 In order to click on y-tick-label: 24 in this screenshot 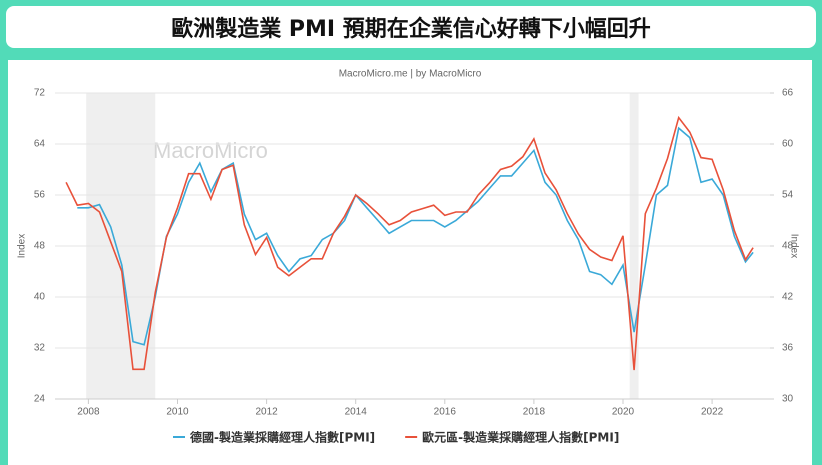, I will do `click(40, 399)`.